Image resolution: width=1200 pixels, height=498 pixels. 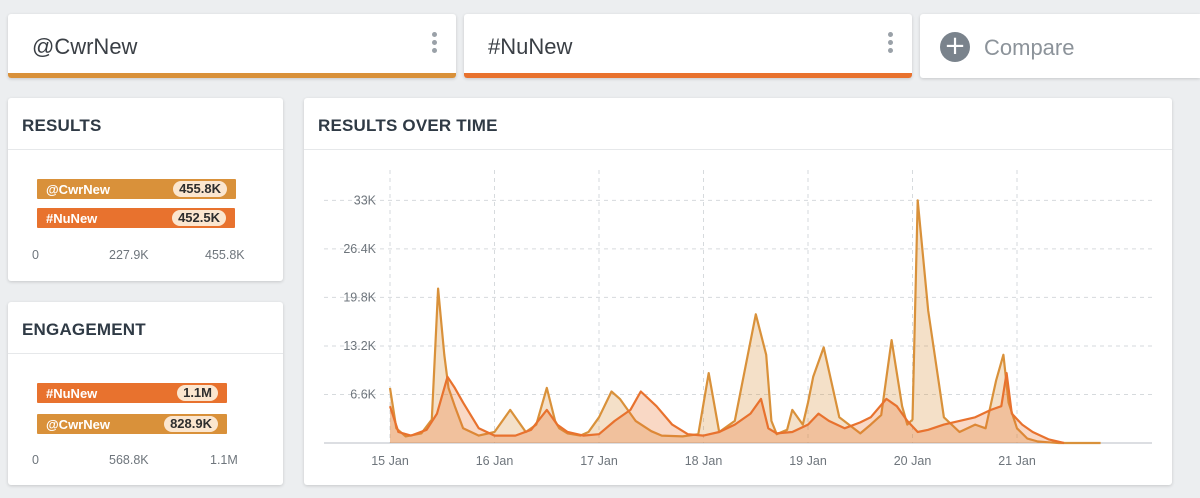 I want to click on card-title: RESULTS OVER TIME, so click(x=408, y=125).